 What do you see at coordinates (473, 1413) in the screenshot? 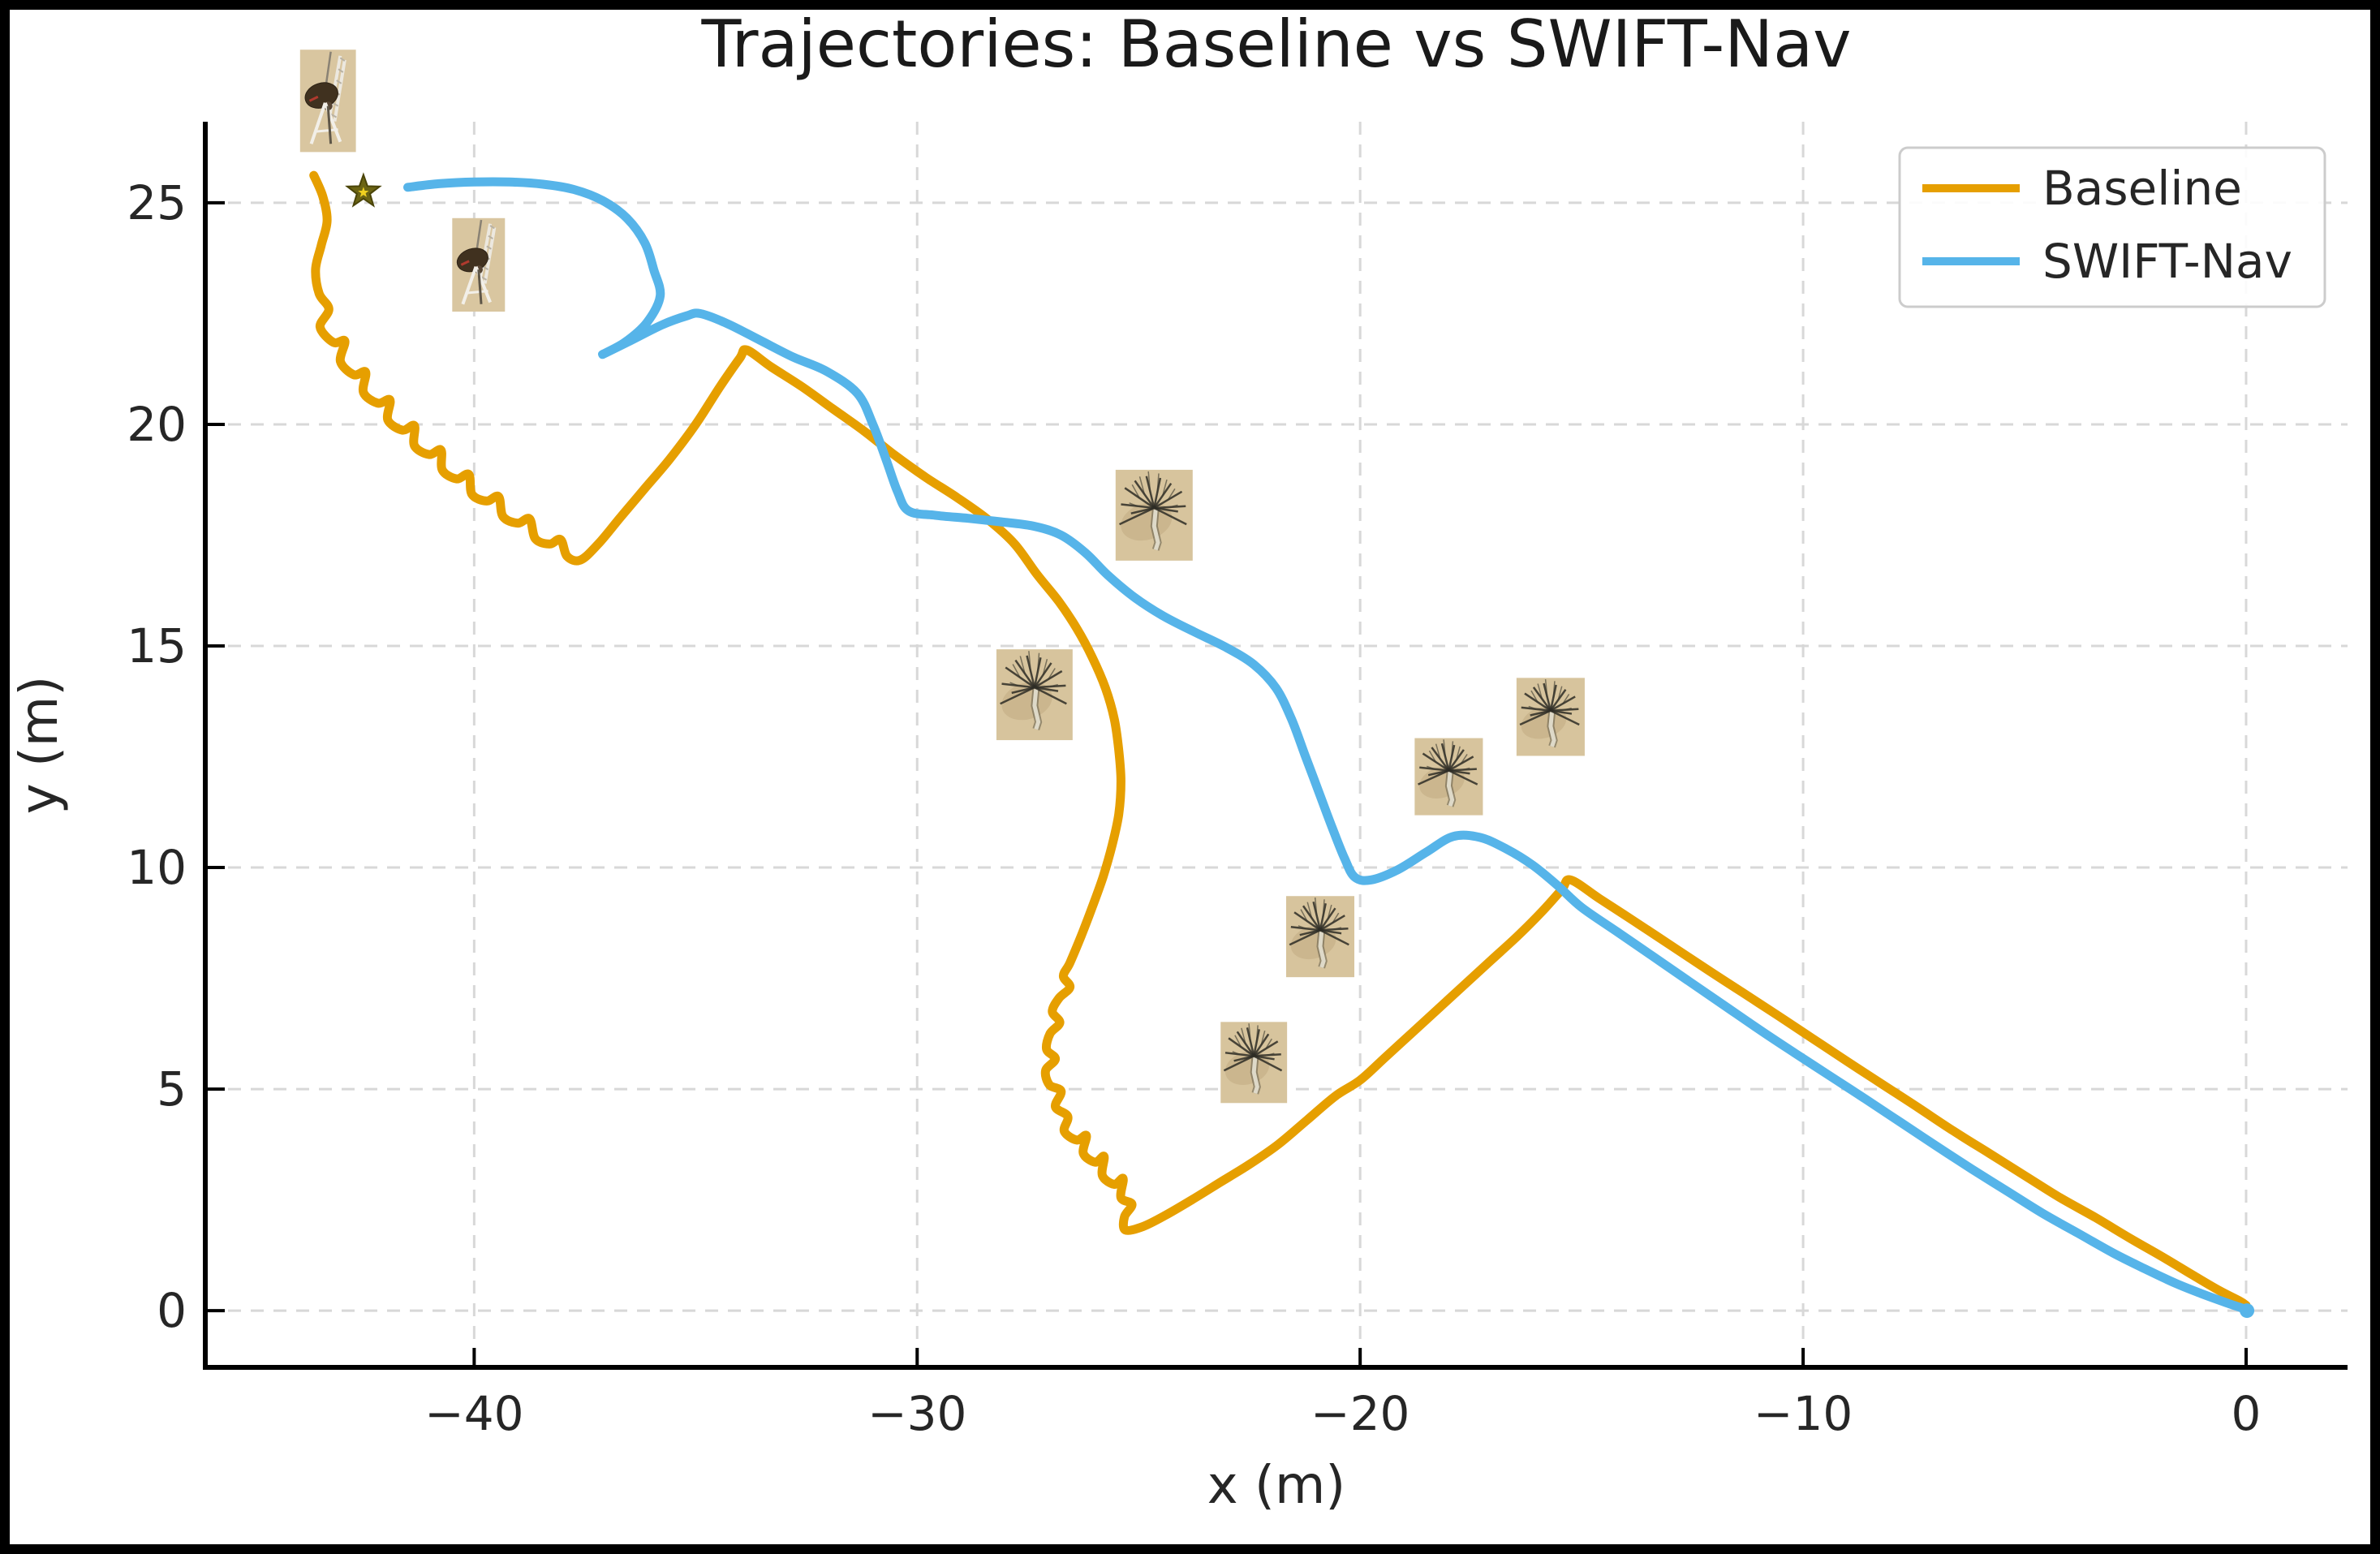
I see `x-tick-label-−40: −40` at bounding box center [473, 1413].